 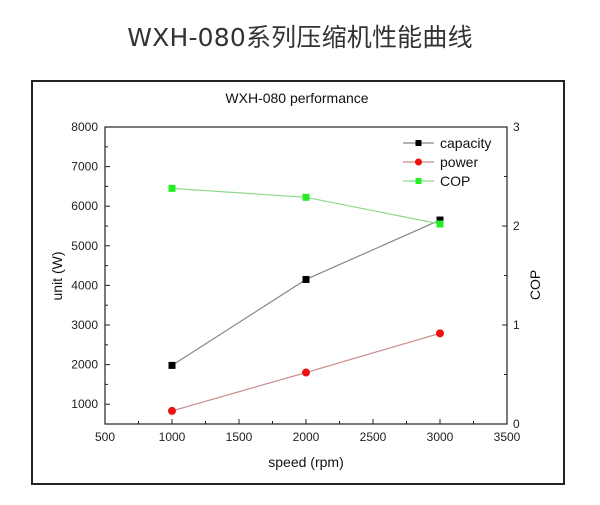 What do you see at coordinates (305, 462) in the screenshot?
I see `x-axis-label: speed (rpm)` at bounding box center [305, 462].